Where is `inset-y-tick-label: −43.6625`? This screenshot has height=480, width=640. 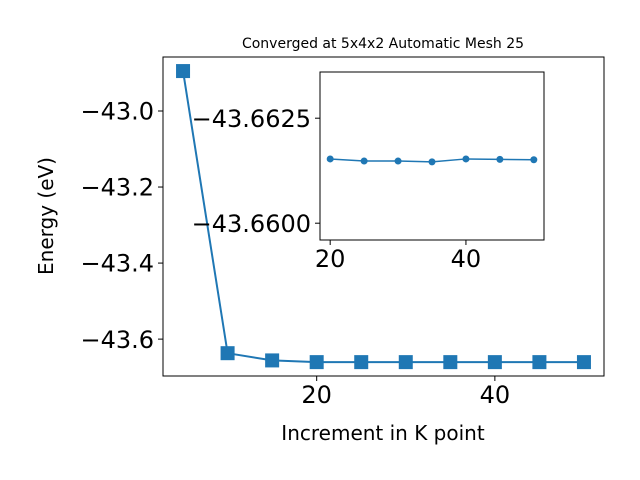
inset-y-tick-label: −43.6625 is located at coordinates (251, 119).